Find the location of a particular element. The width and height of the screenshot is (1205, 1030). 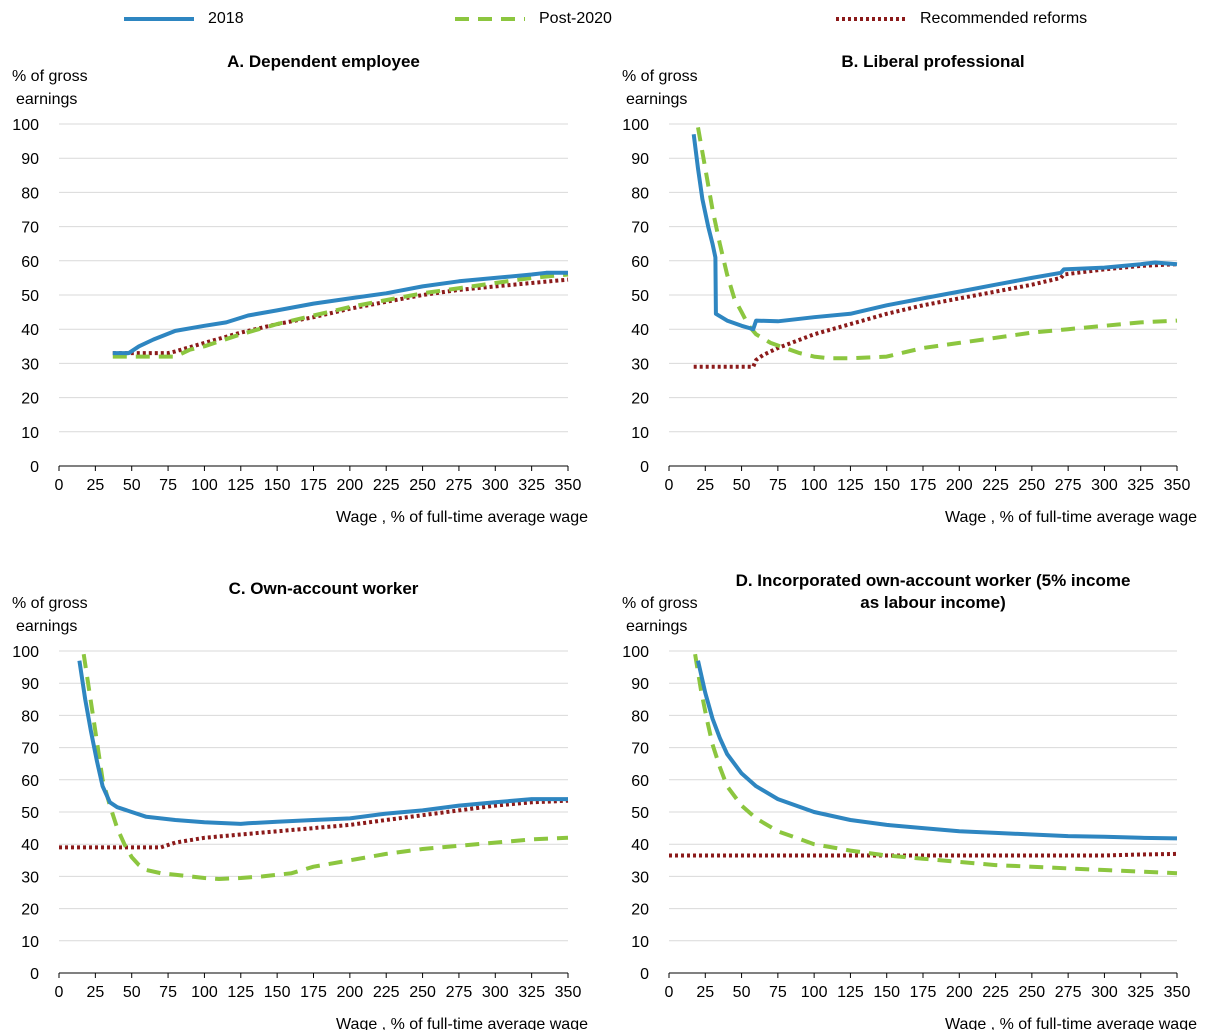

legend-swatch-post-2020 is located at coordinates (490, 19).